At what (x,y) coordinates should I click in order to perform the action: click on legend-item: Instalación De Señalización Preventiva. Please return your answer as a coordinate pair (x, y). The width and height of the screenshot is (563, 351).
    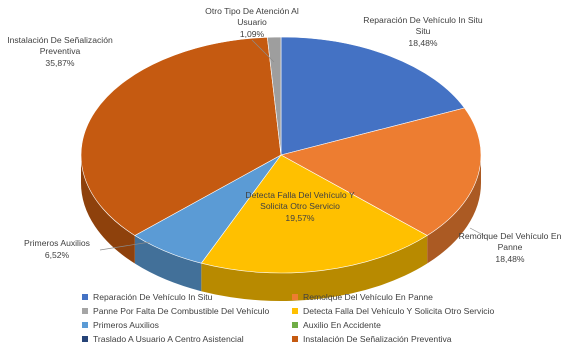
    Looking at the image, I should click on (419, 339).